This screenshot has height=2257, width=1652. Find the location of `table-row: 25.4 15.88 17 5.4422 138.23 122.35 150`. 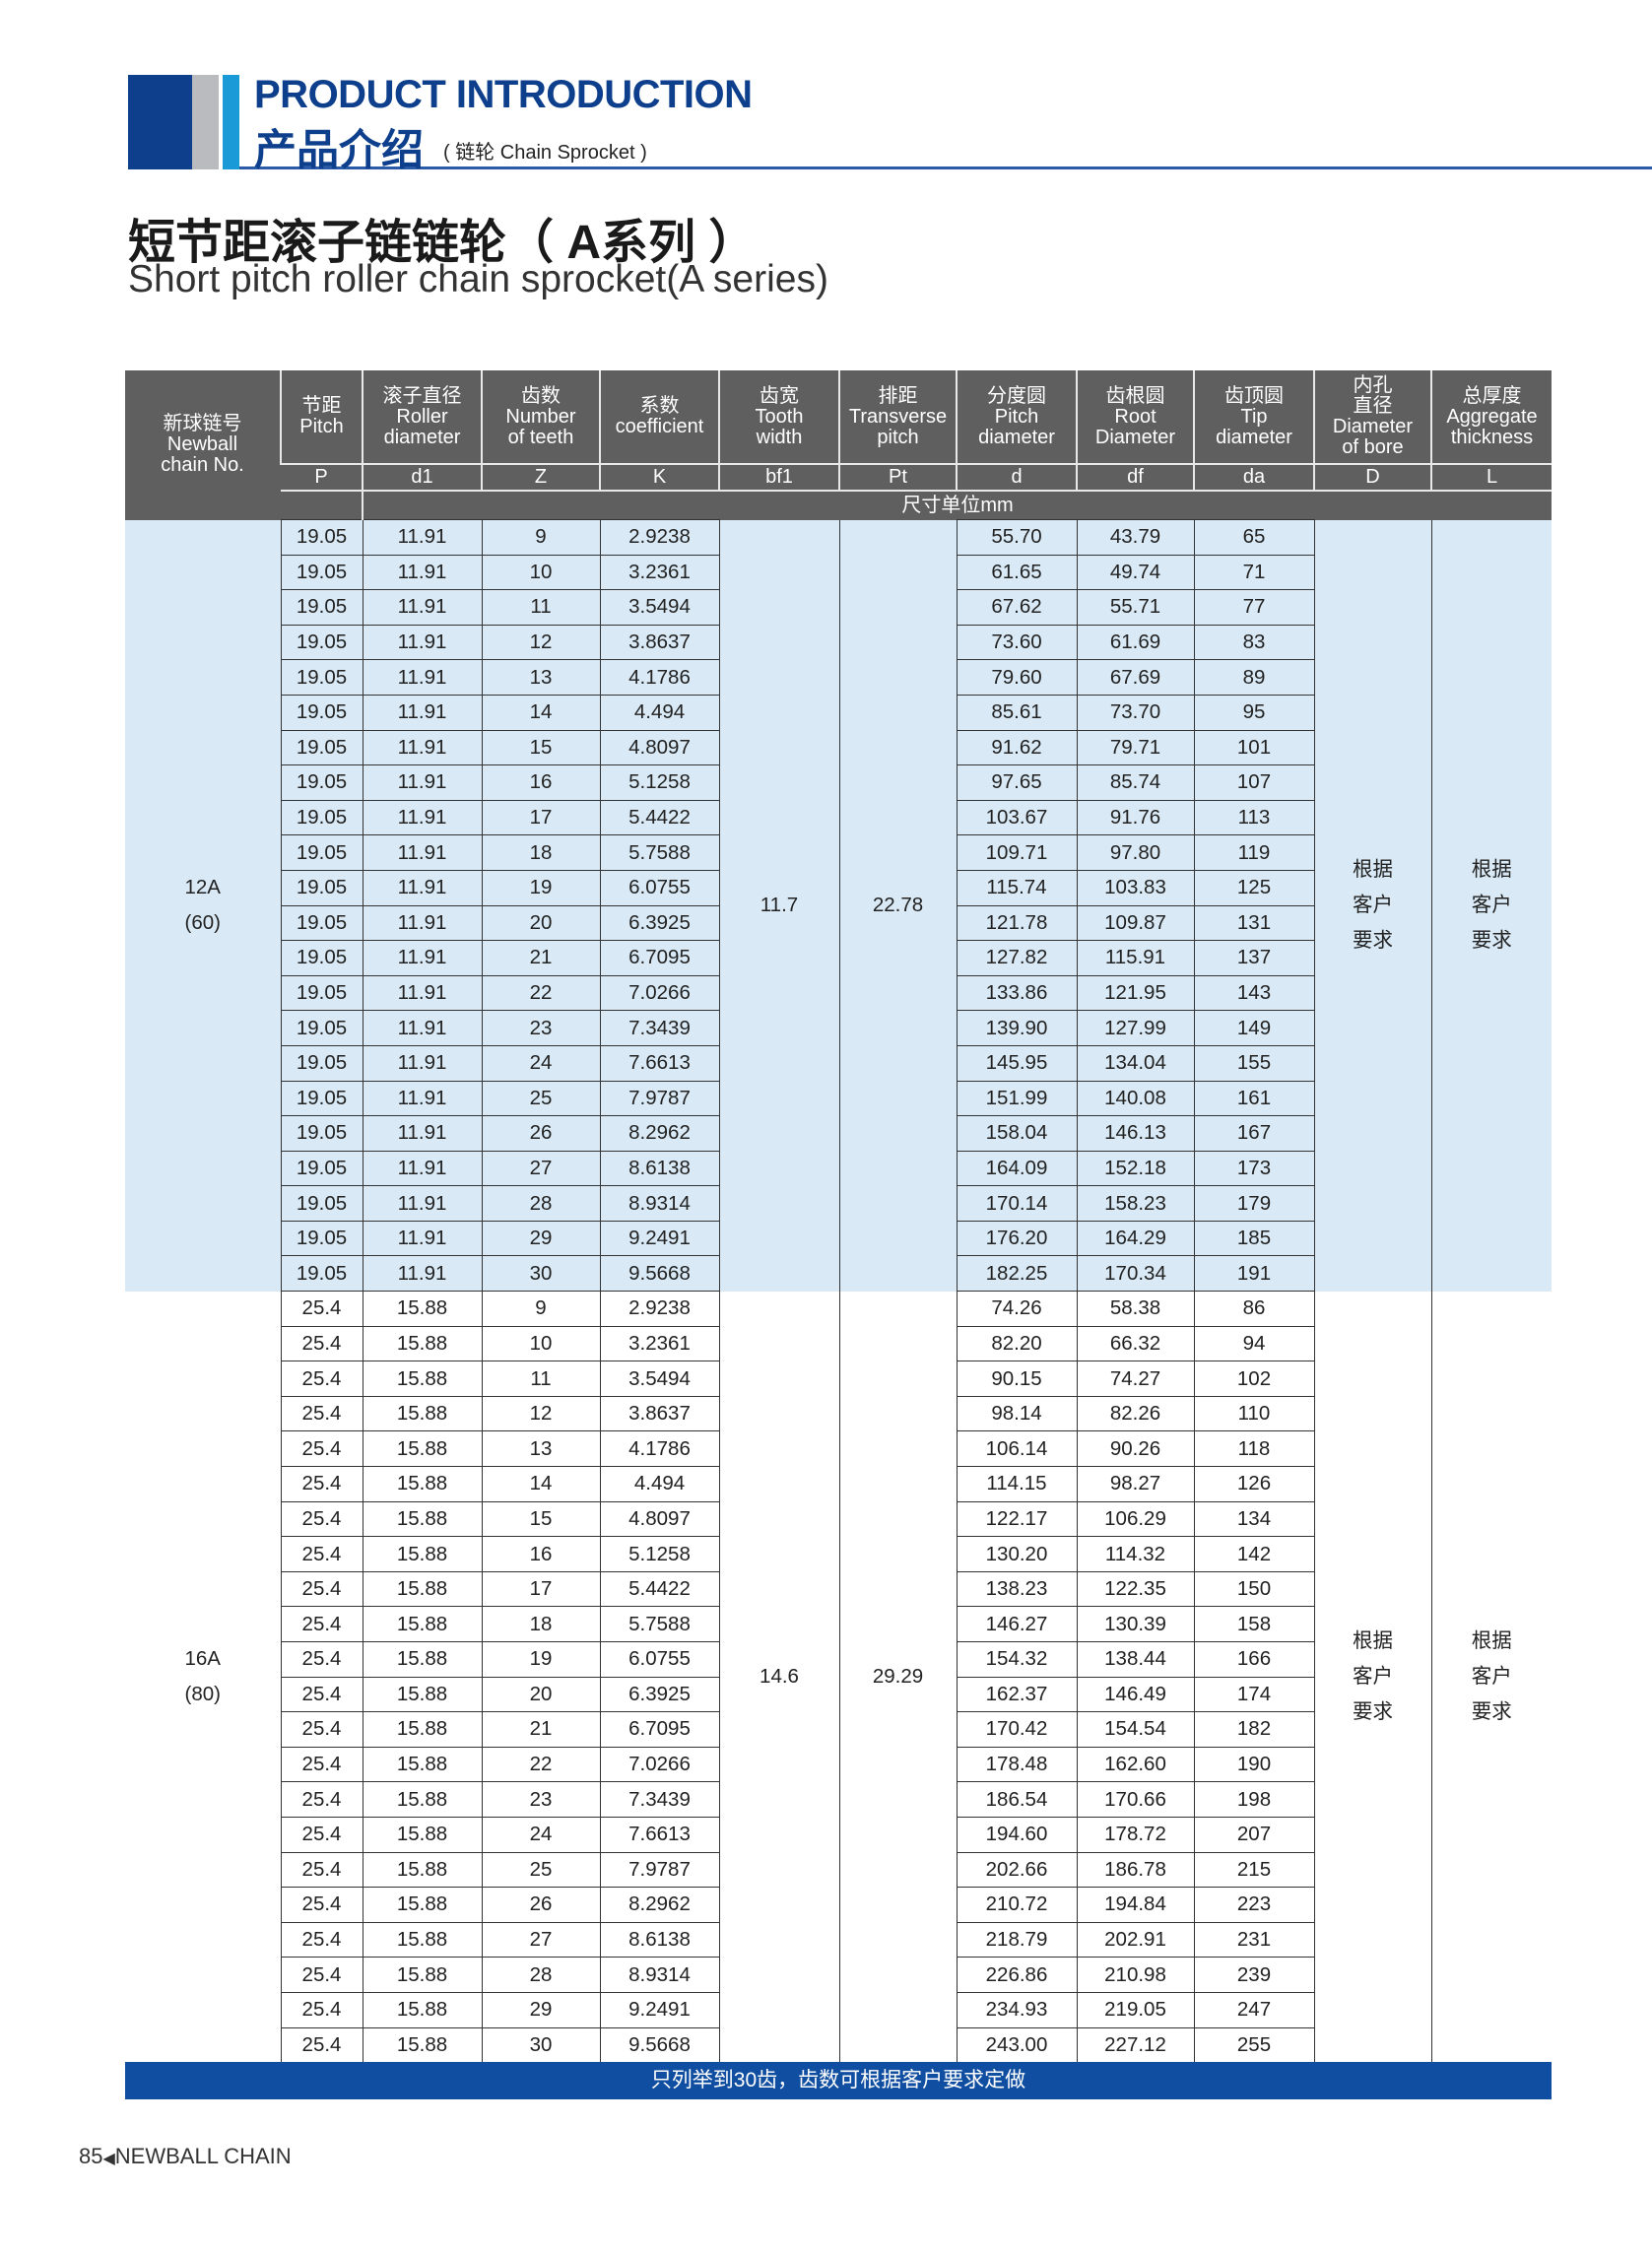

table-row: 25.4 15.88 17 5.4422 138.23 122.35 150 is located at coordinates (838, 1589).